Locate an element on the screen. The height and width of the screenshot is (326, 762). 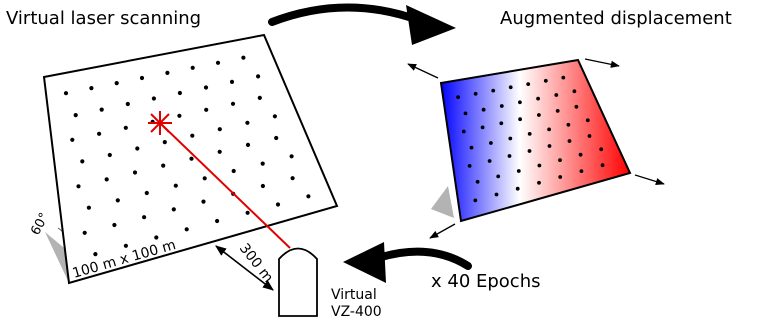
loop-workflow-arrow is located at coordinates (407, 262).